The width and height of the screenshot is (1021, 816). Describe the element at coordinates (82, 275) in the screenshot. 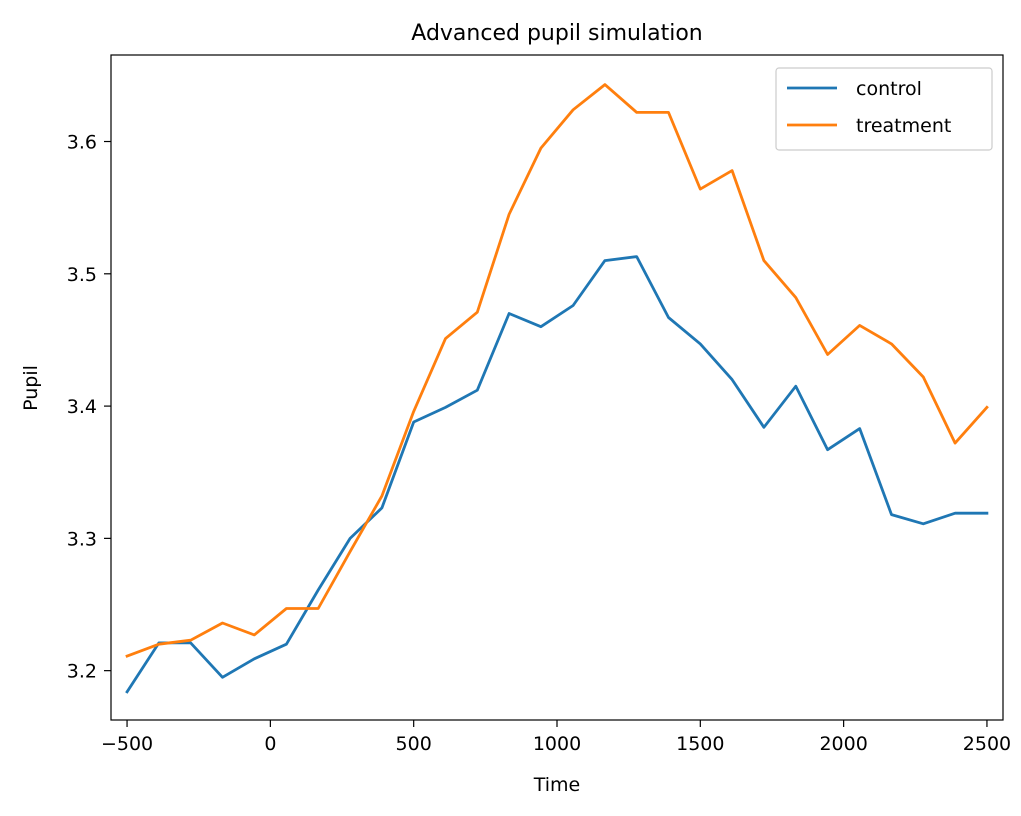

I see `y-tick-label: 3.5` at that location.